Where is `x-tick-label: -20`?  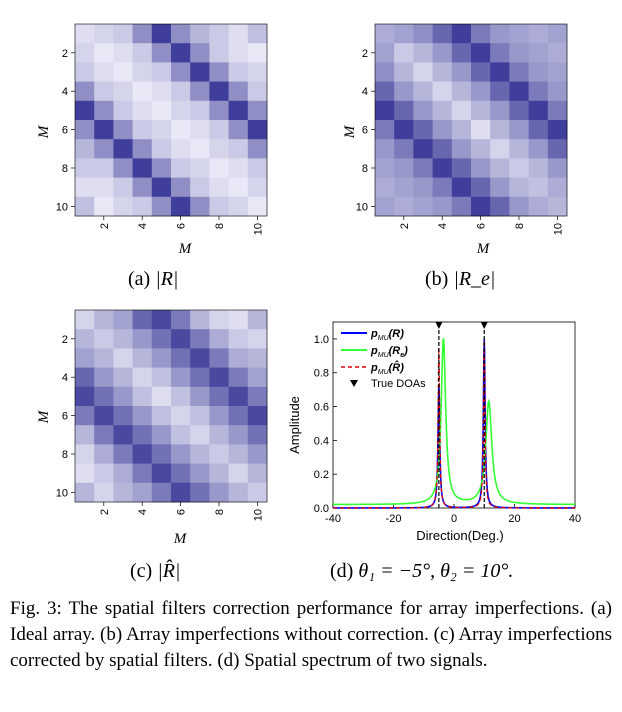 x-tick-label: -20 is located at coordinates (394, 519).